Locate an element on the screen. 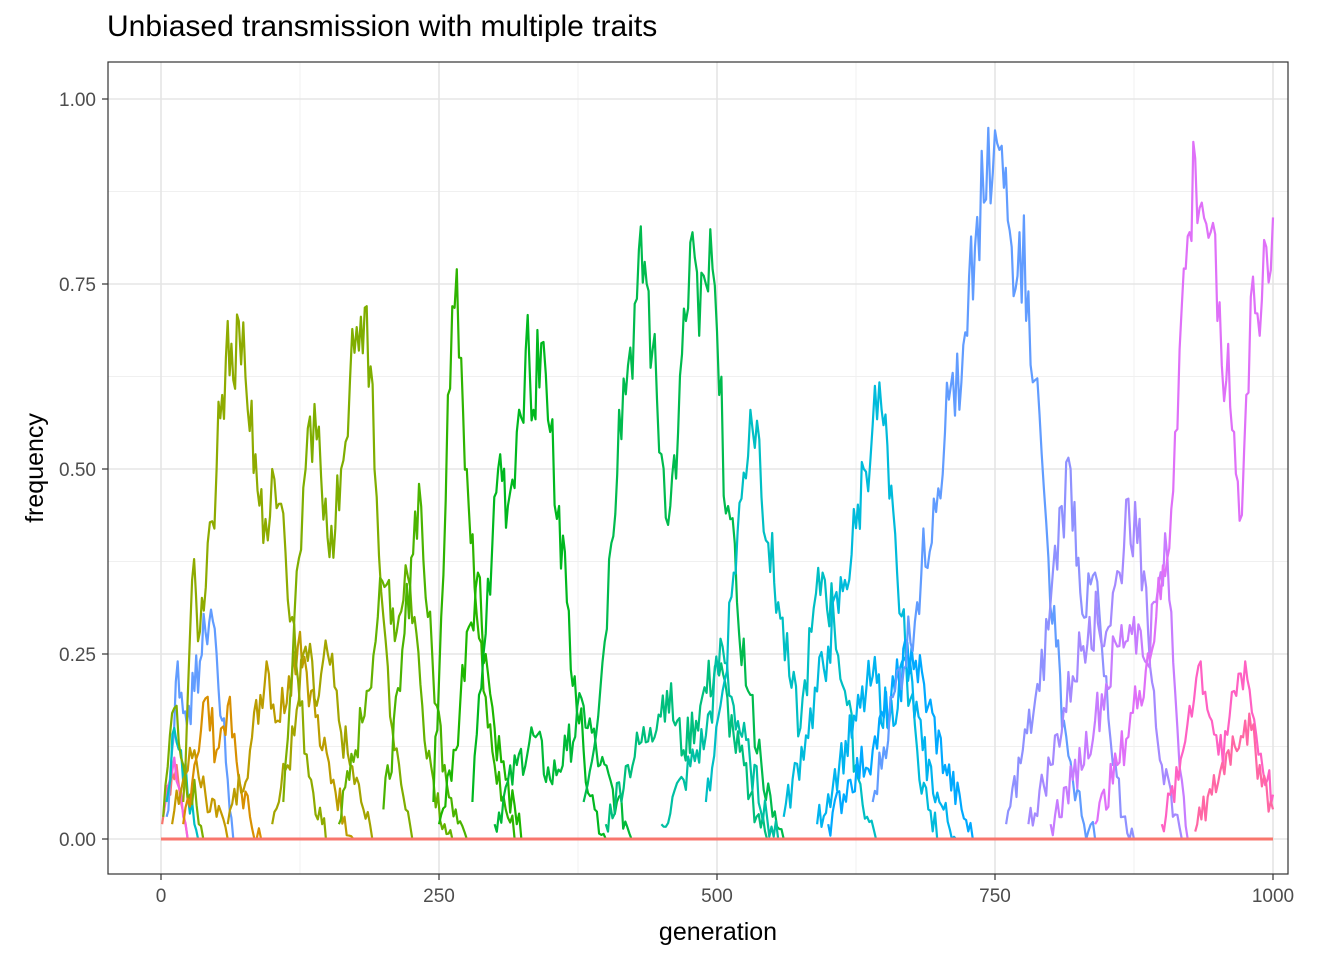 Image resolution: width=1344 pixels, height=960 pixels. x-axis-ticks: 0 250 500 750 1000 is located at coordinates (725, 890).